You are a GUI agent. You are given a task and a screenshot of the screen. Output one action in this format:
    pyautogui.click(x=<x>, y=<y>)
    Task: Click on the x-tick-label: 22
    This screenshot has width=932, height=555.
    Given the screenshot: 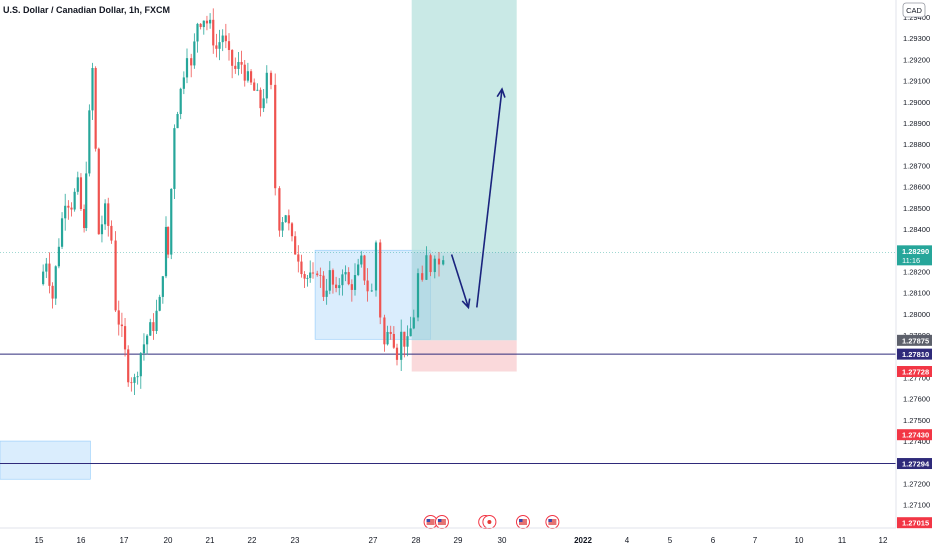 What is the action you would take?
    pyautogui.click(x=252, y=540)
    